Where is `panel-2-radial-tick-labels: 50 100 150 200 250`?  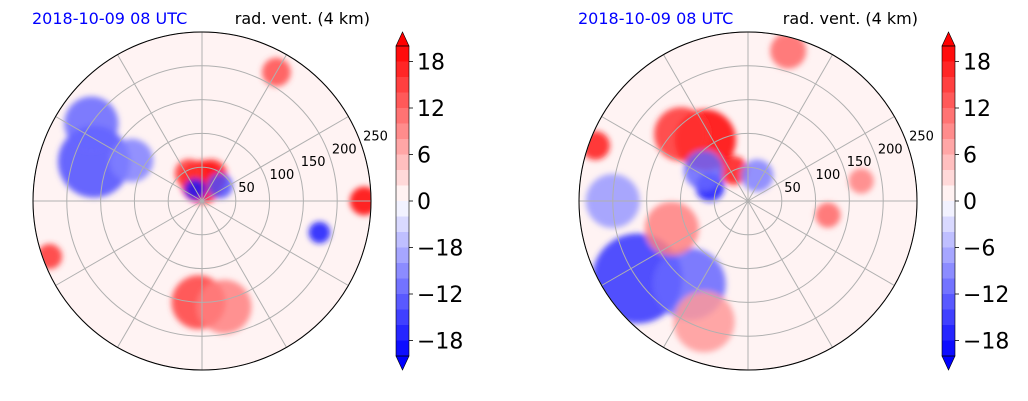 panel-2-radial-tick-labels: 50 100 150 200 250 is located at coordinates (859, 162).